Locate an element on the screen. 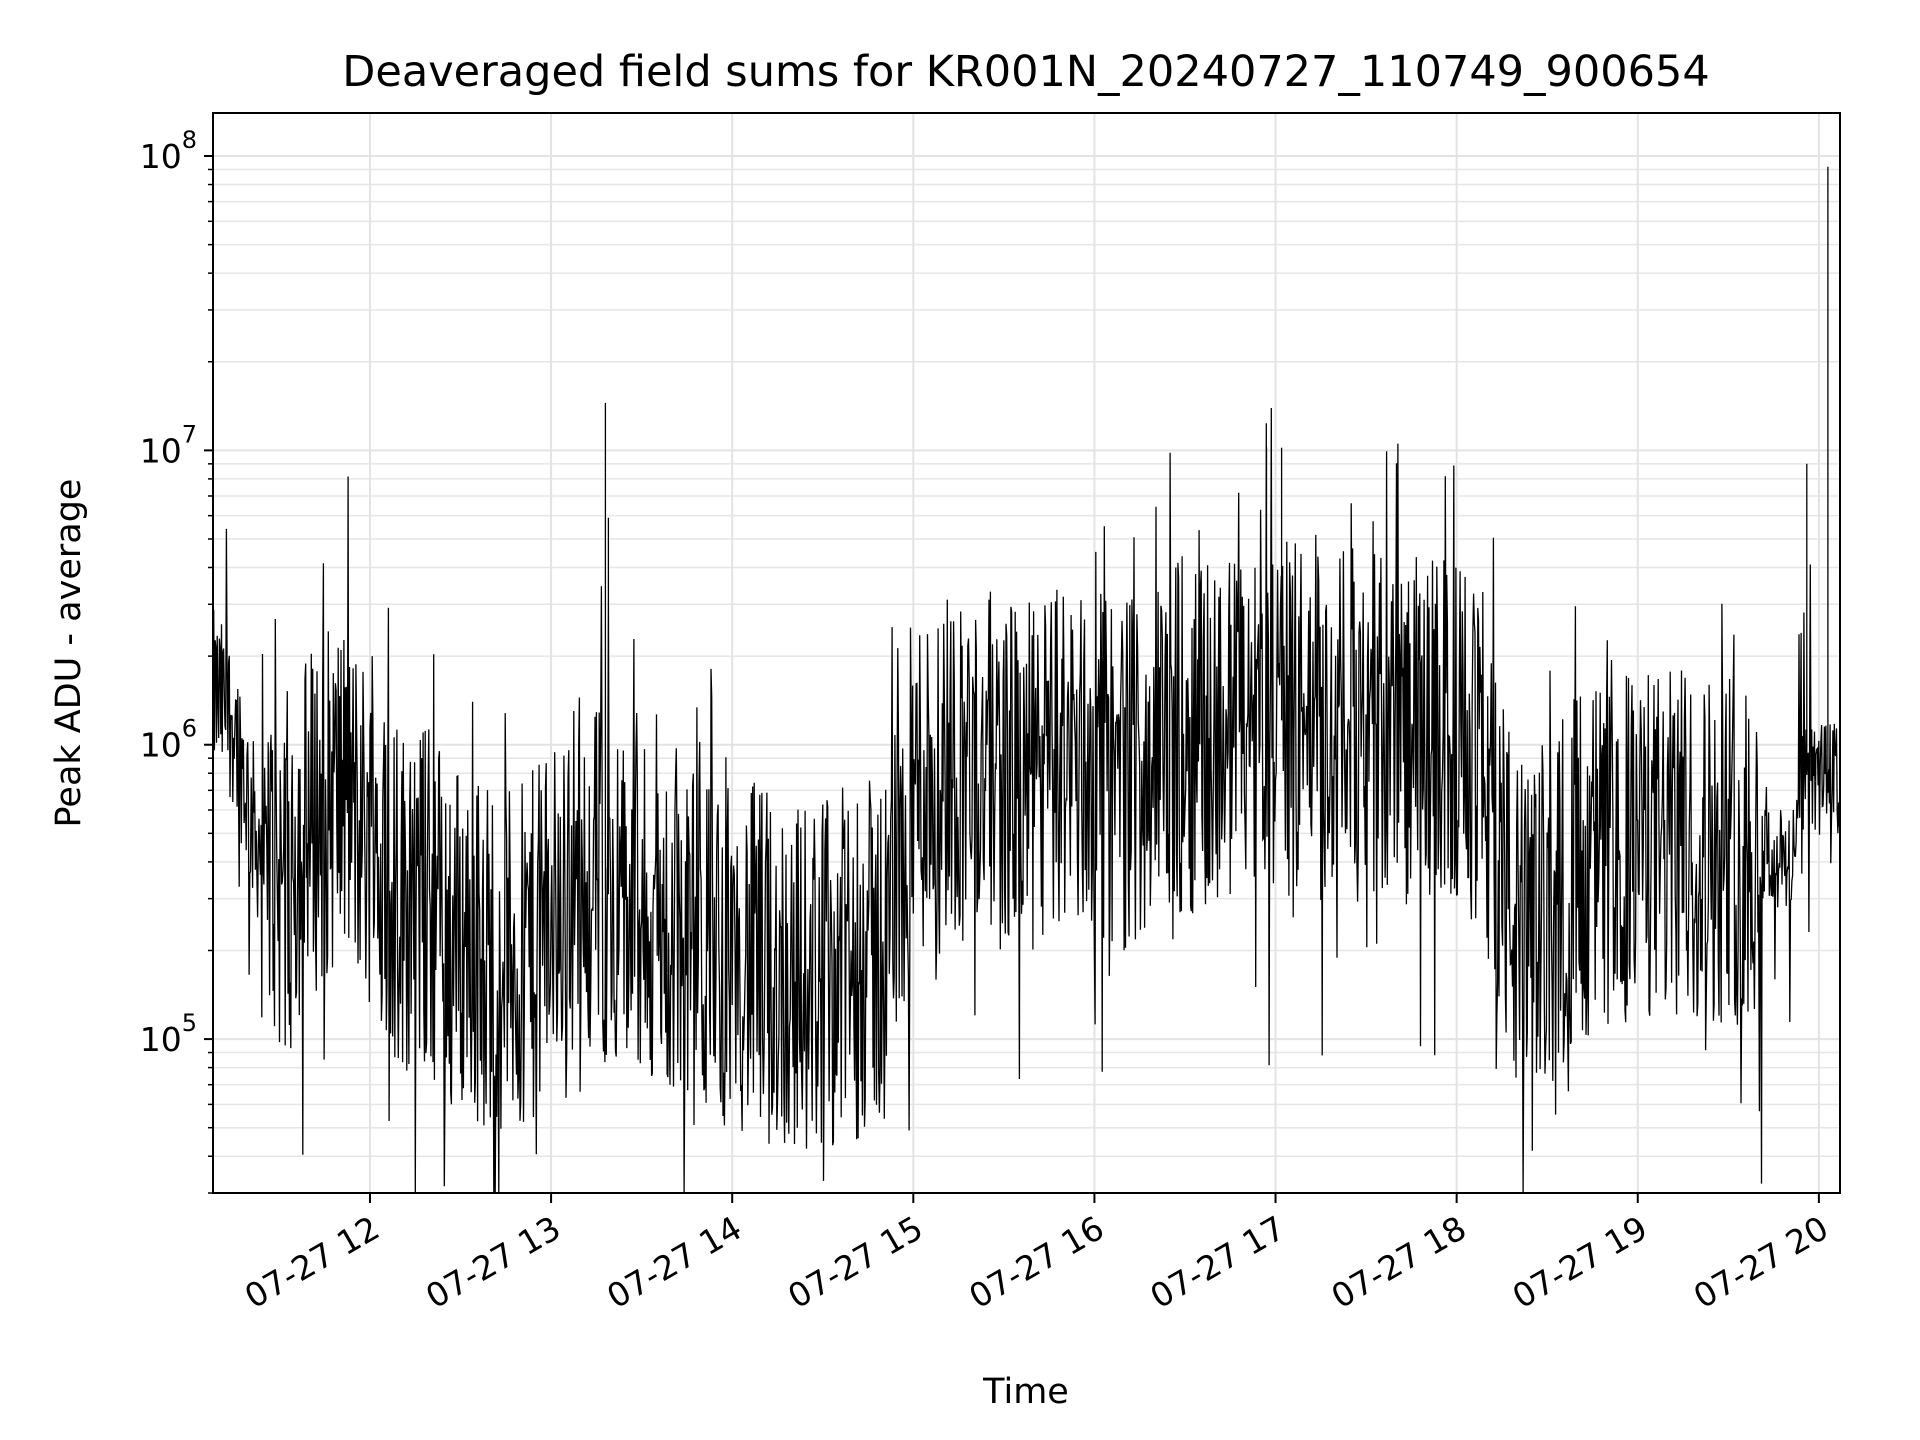 The image size is (1920, 1440). x-tick-label: 07-27 12 is located at coordinates (312, 1262).